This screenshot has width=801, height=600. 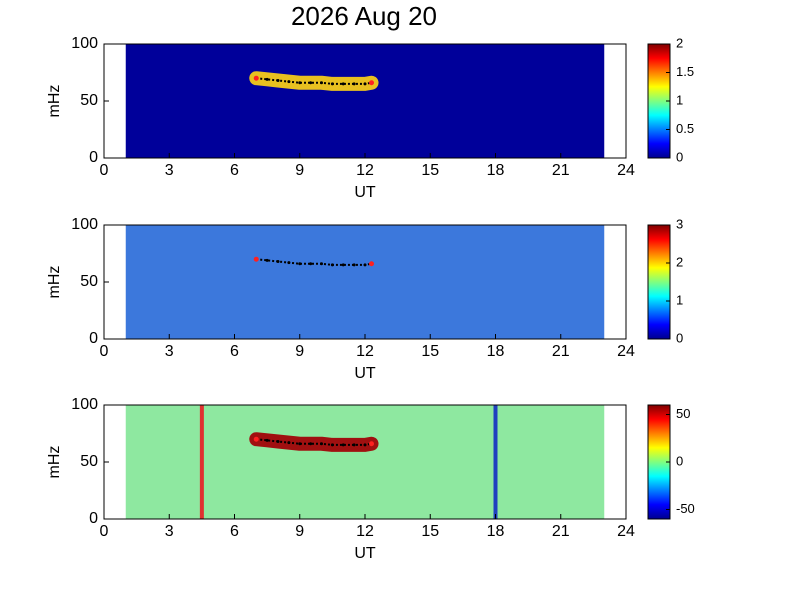 I want to click on colorbar-tick-label: 50, so click(x=683, y=413).